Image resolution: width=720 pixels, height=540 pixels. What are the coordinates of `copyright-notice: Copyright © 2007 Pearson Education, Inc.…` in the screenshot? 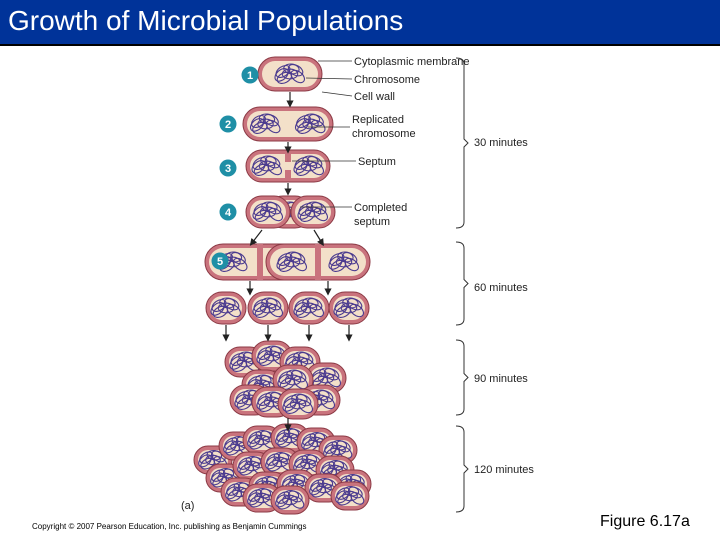 It's located at (169, 526).